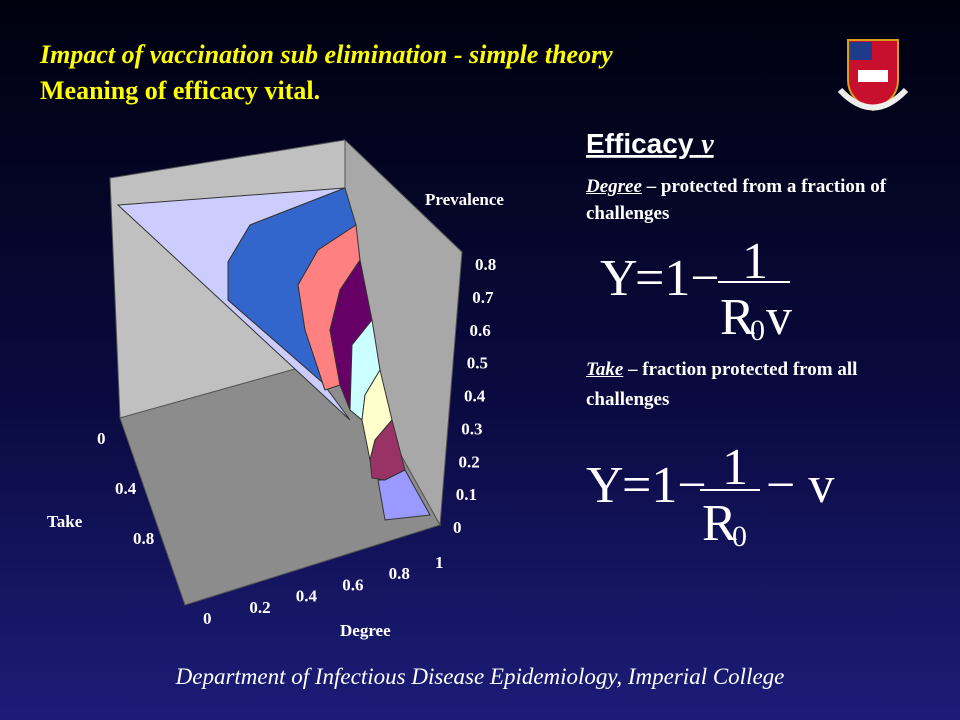 This screenshot has height=720, width=960. Describe the element at coordinates (779, 317) in the screenshot. I see `eq1-factor: v` at that location.